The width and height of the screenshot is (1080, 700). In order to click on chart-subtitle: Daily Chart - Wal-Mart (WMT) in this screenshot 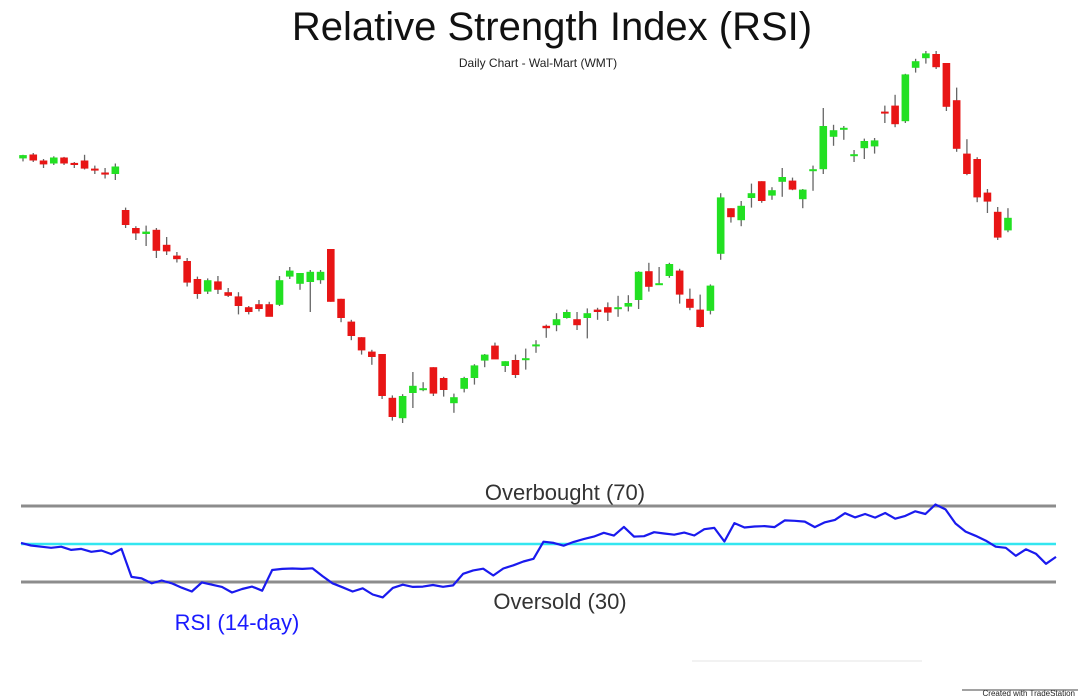, I will do `click(538, 63)`.